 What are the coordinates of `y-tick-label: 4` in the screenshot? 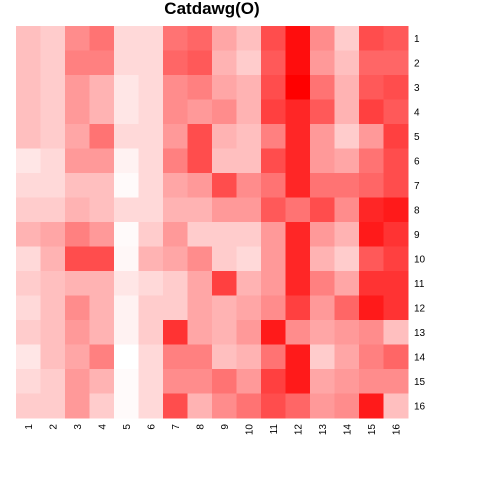 It's located at (417, 112).